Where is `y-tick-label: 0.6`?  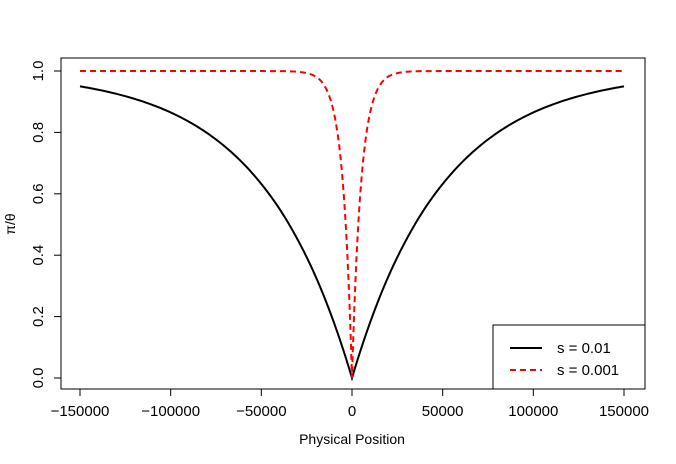
y-tick-label: 0.6 is located at coordinates (38, 193).